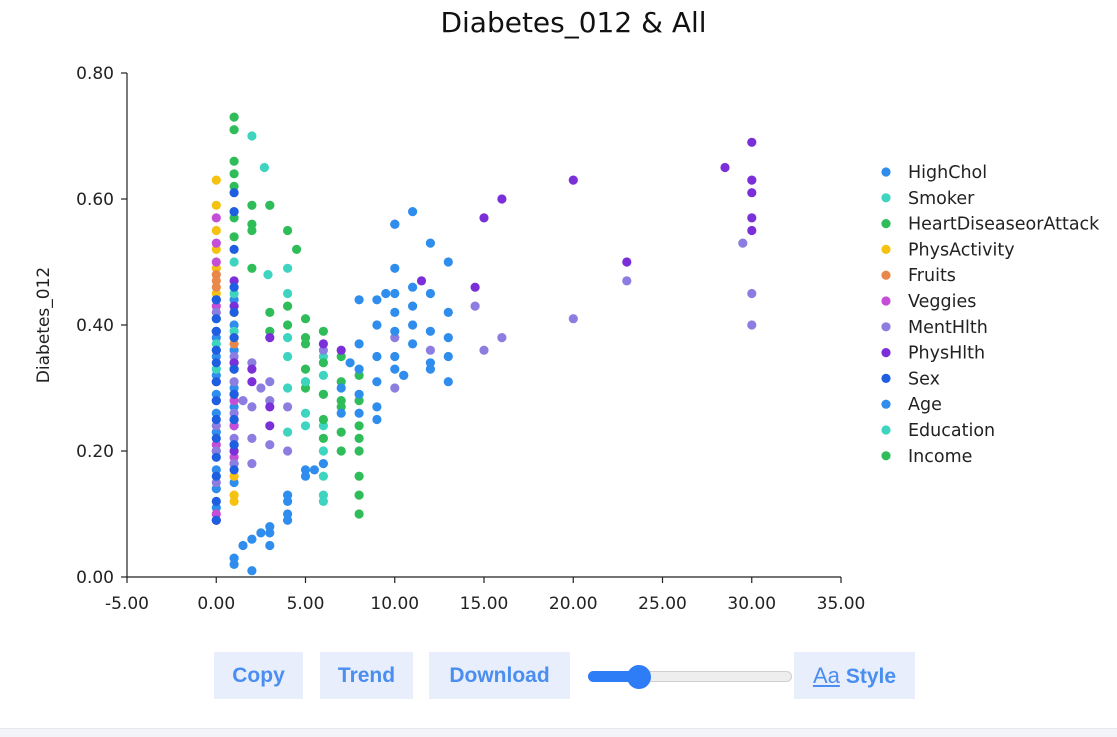  What do you see at coordinates (948, 328) in the screenshot?
I see `legend-label: MentHlth` at bounding box center [948, 328].